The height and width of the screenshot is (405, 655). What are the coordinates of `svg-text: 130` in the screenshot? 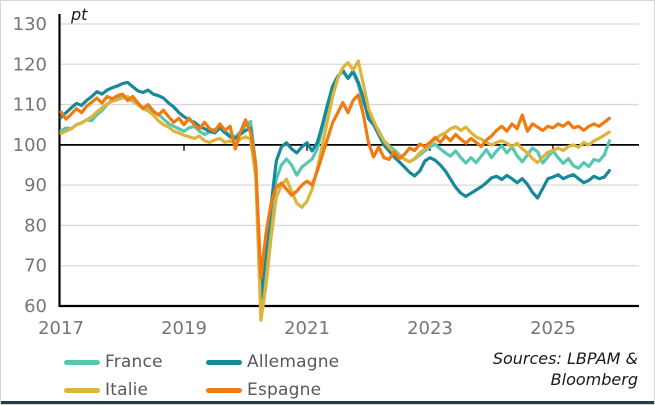 It's located at (30, 24).